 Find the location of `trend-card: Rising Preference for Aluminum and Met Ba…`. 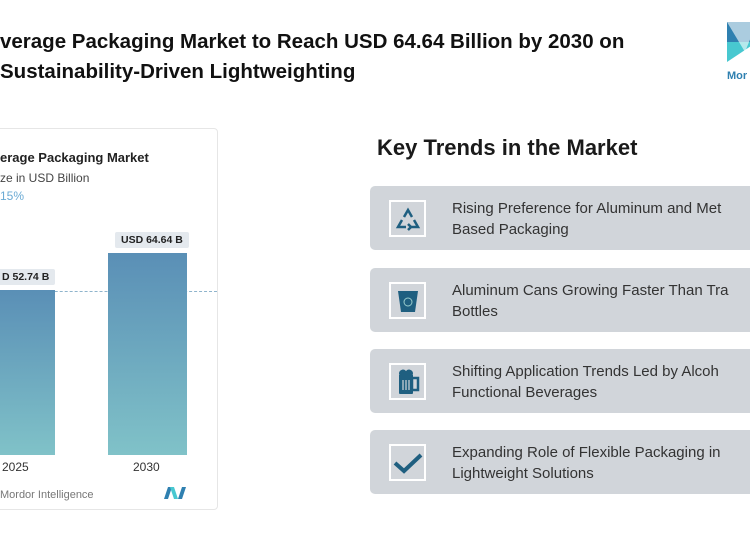

trend-card: Rising Preference for Aluminum and Met Ba… is located at coordinates (560, 218).